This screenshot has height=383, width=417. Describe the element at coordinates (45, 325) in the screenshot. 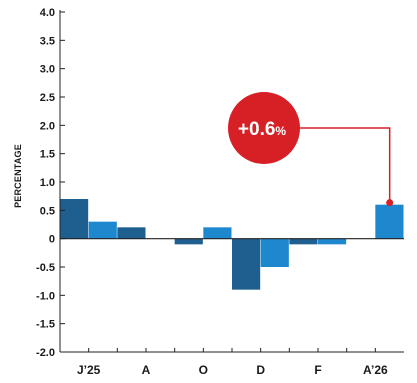

I see `y-tick-label: -1.5` at that location.